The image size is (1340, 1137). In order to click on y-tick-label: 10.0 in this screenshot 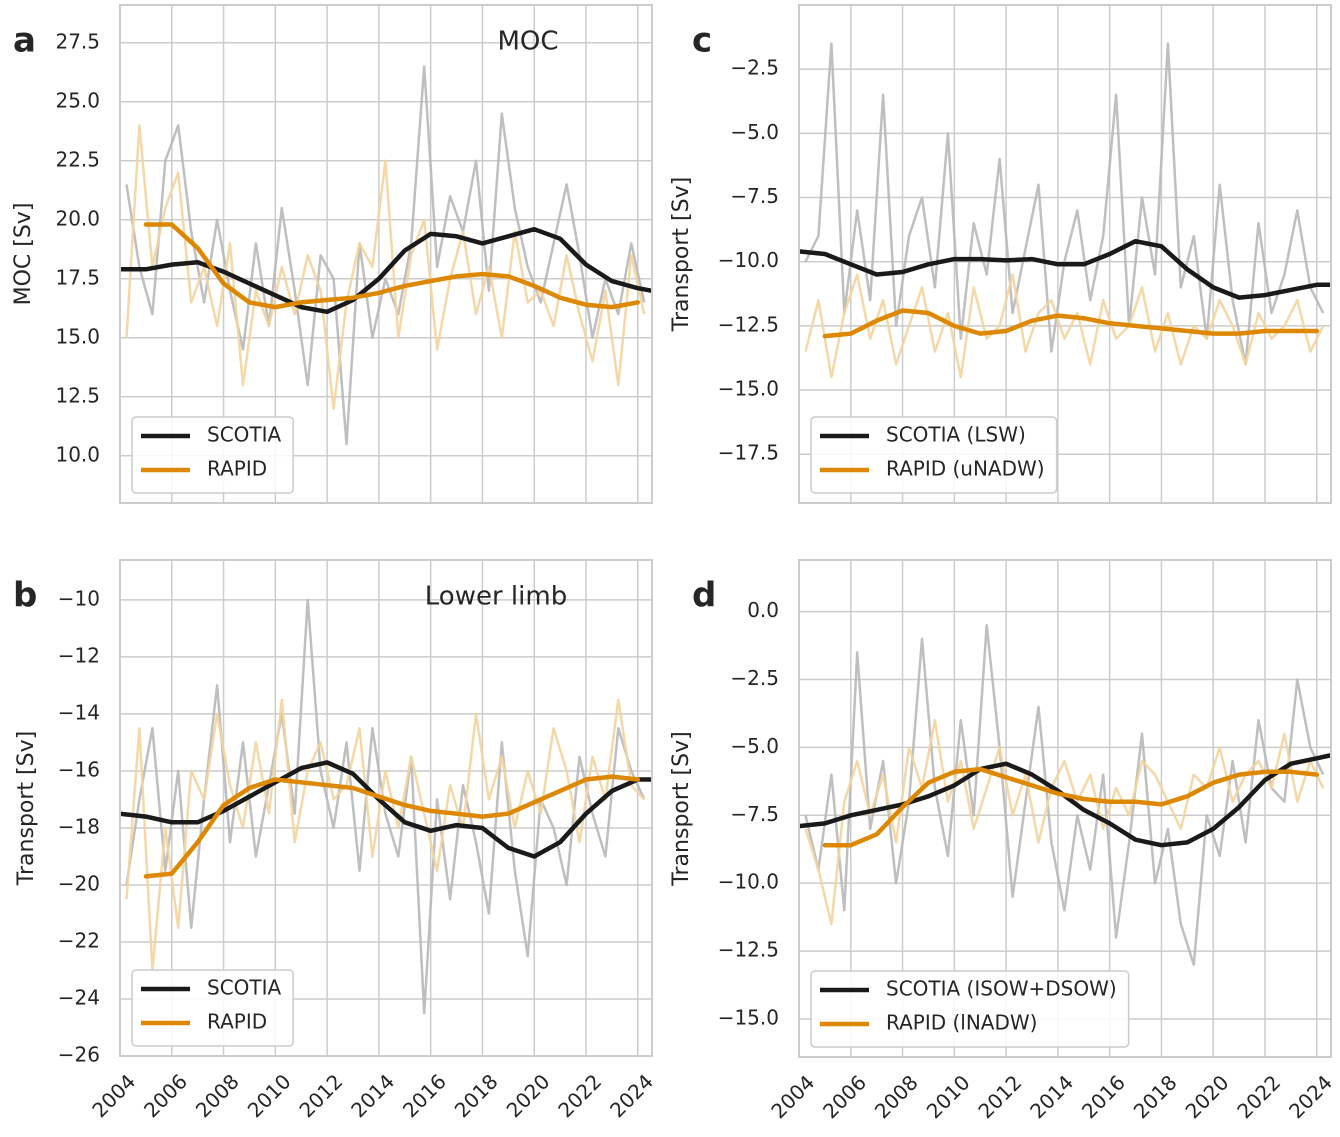, I will do `click(77, 454)`.